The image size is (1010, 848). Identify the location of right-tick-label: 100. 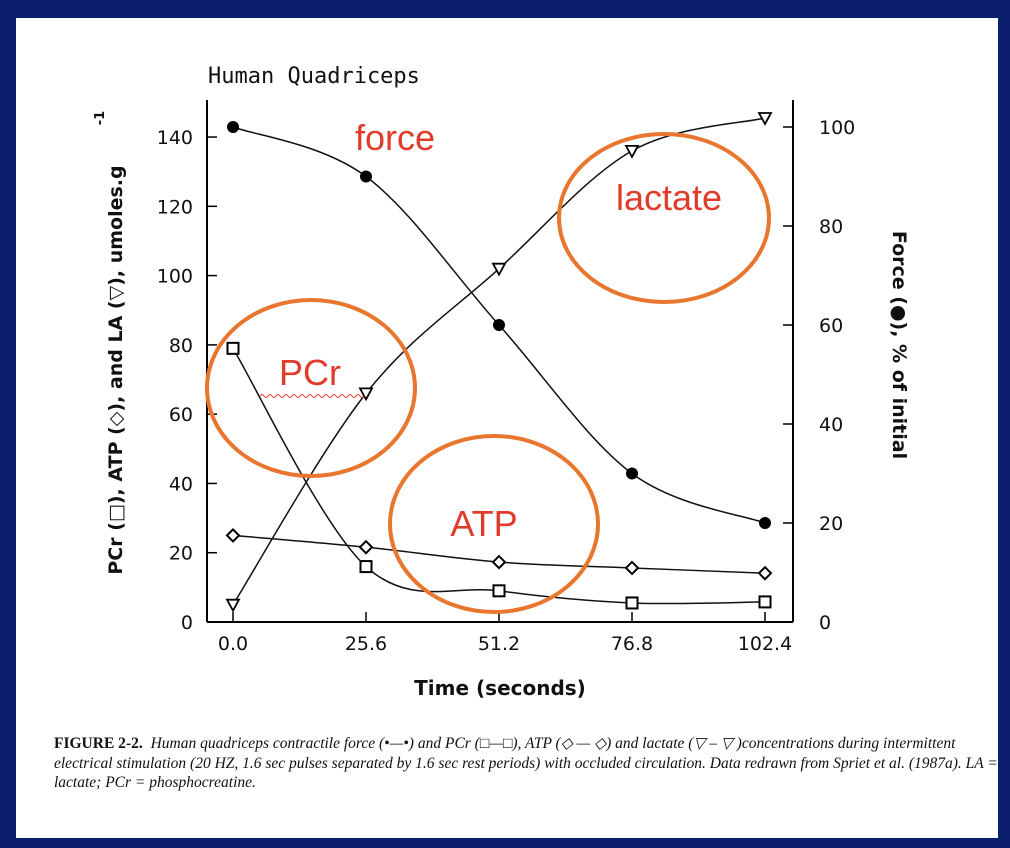
(837, 128).